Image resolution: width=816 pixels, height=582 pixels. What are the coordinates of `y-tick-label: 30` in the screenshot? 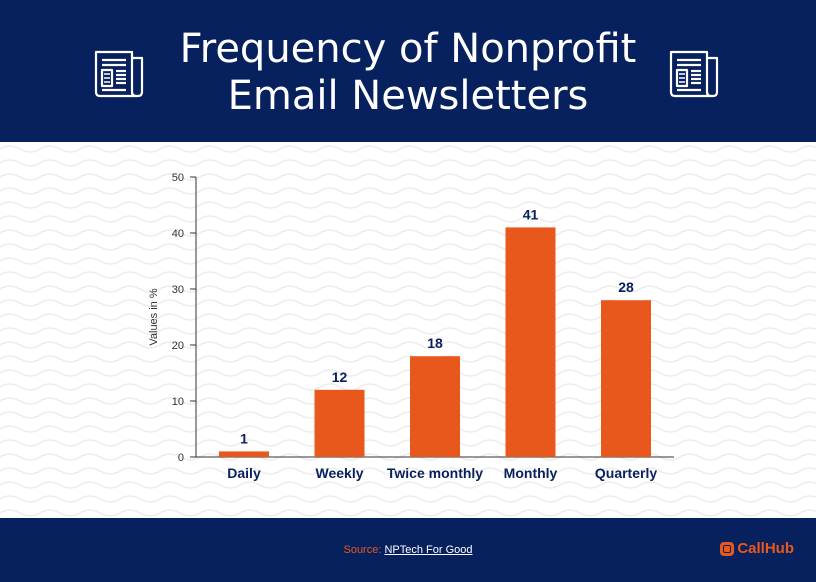 It's located at (178, 290).